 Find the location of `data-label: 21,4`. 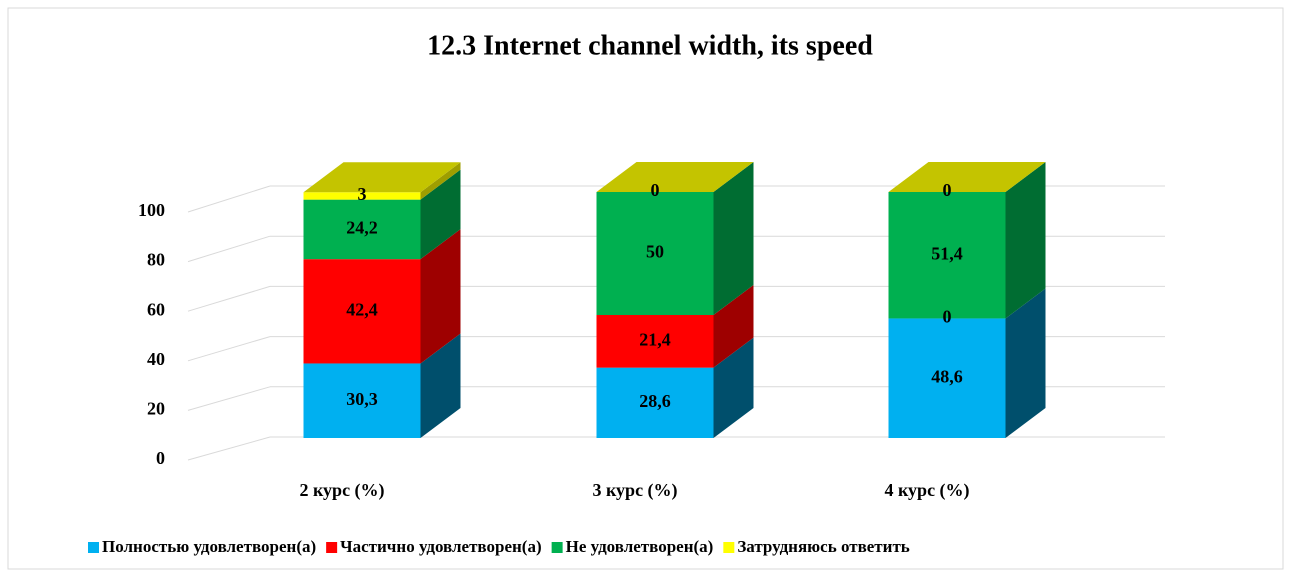

data-label: 21,4 is located at coordinates (655, 339).